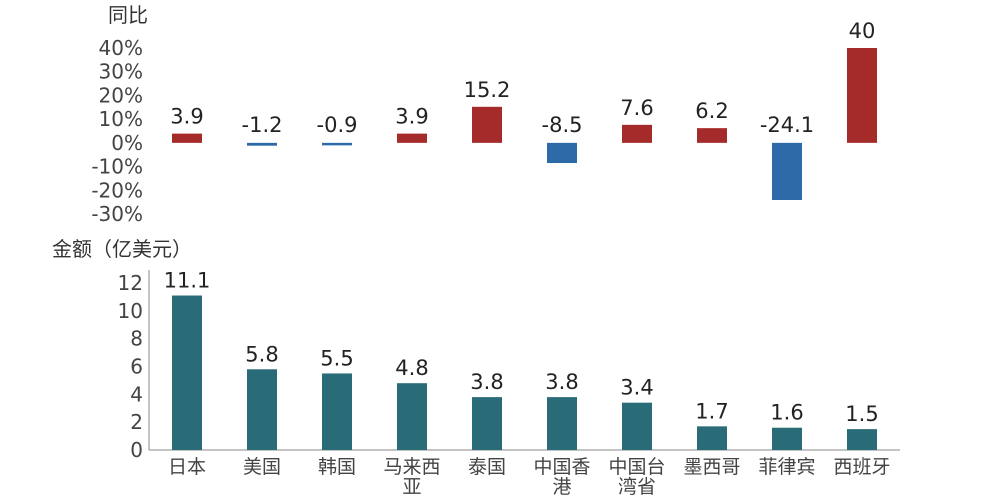 Image resolution: width=1000 pixels, height=500 pixels. I want to click on amount-data-label: 11.1, so click(187, 281).